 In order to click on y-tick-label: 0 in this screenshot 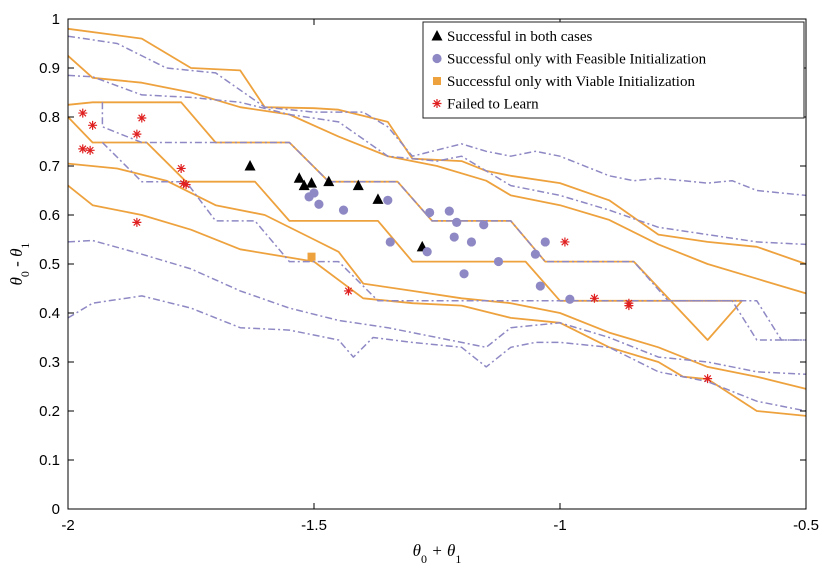, I will do `click(56, 509)`.